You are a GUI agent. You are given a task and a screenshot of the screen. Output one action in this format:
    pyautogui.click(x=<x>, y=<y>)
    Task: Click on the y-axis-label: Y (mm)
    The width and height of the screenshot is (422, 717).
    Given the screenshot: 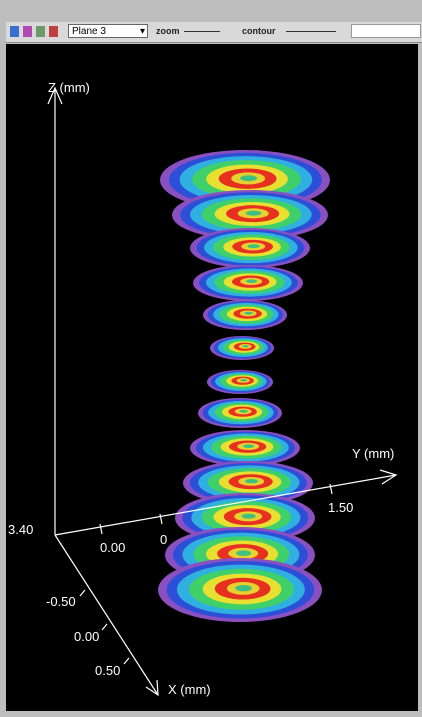 What is the action you would take?
    pyautogui.click(x=373, y=453)
    